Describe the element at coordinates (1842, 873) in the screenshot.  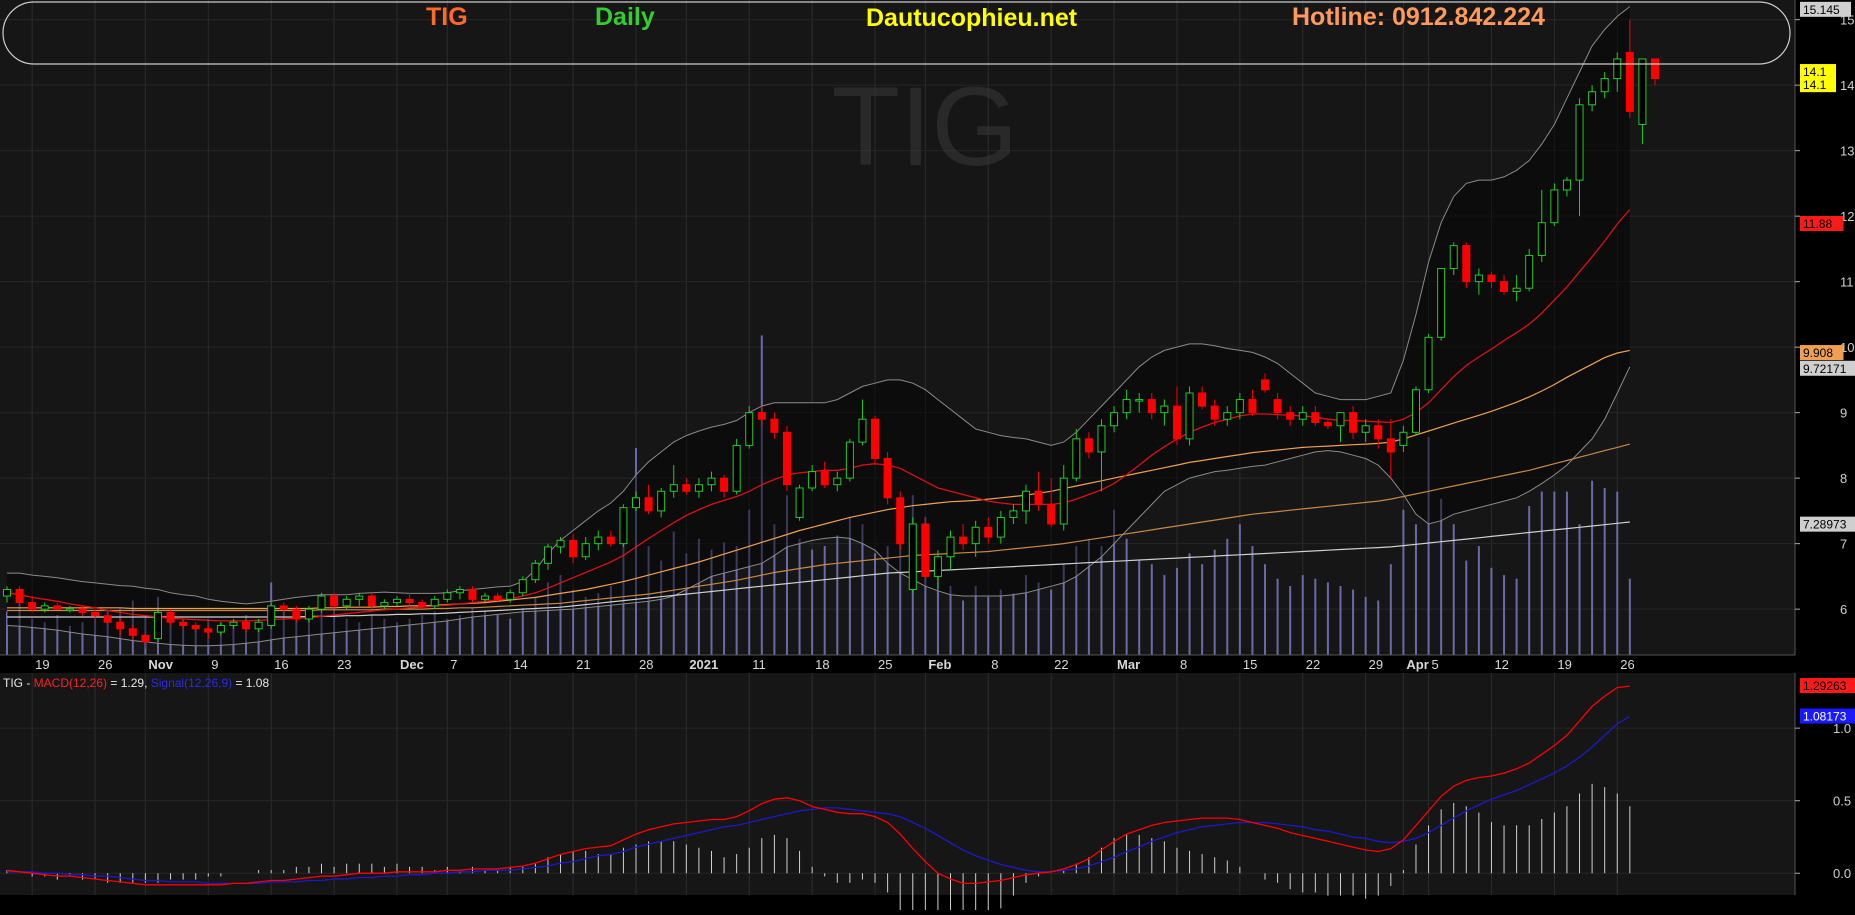
I see `macd-tick-label: 0.0` at that location.